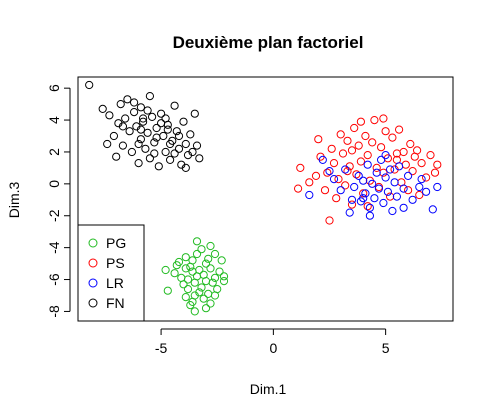  Describe the element at coordinates (54, 120) in the screenshot. I see `y-tick-label: 4` at that location.